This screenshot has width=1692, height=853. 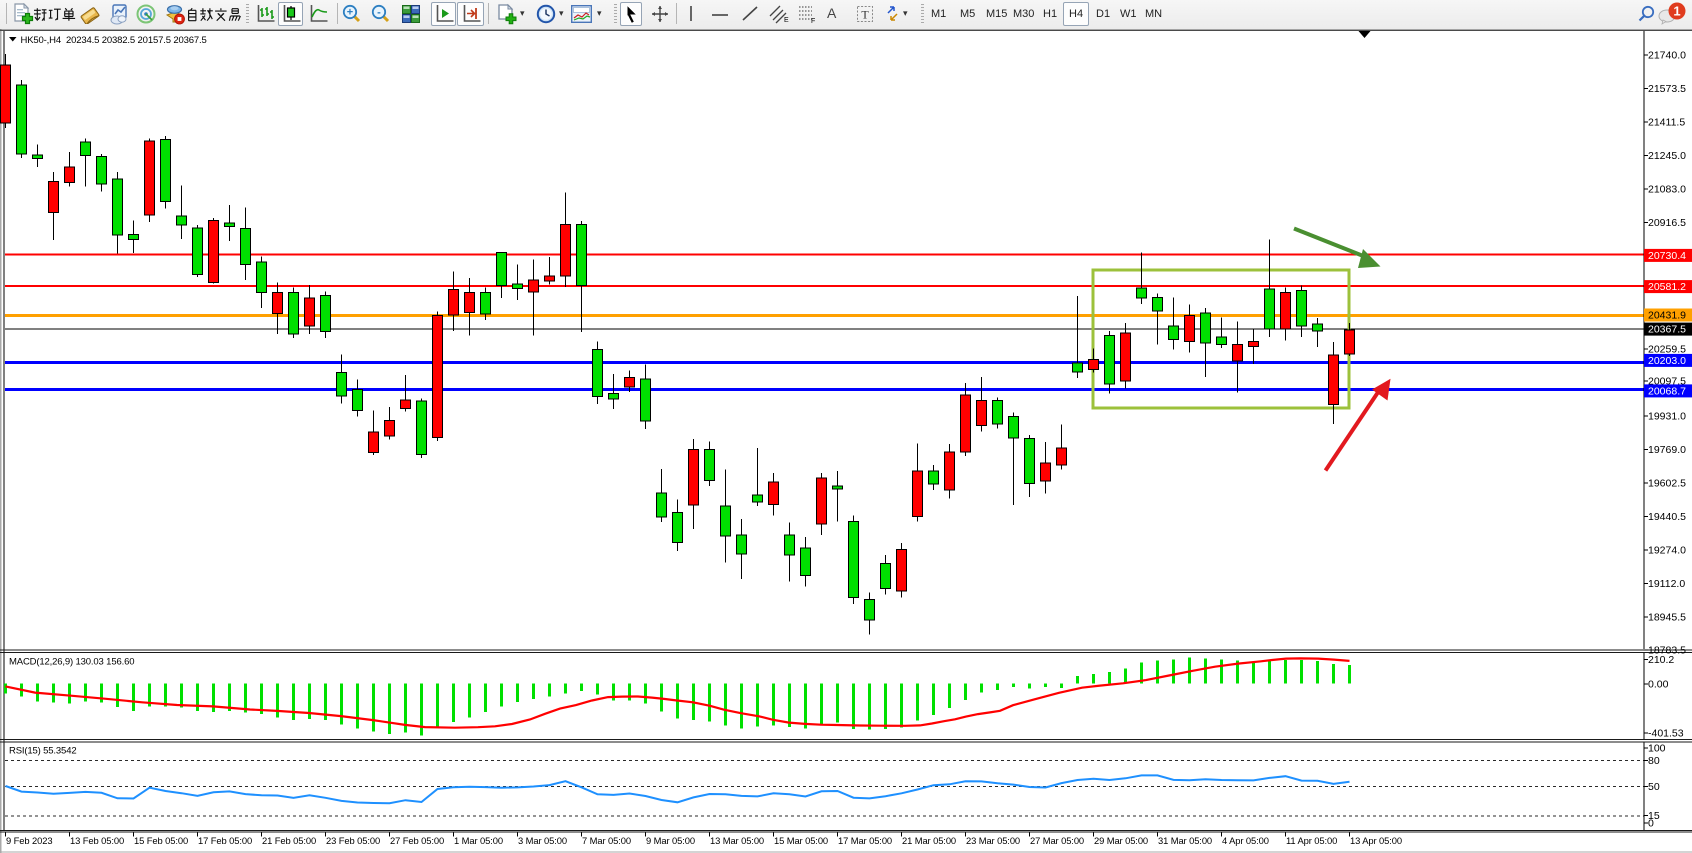 What do you see at coordinates (1667, 391) in the screenshot?
I see `svg-text: 20068.7` at bounding box center [1667, 391].